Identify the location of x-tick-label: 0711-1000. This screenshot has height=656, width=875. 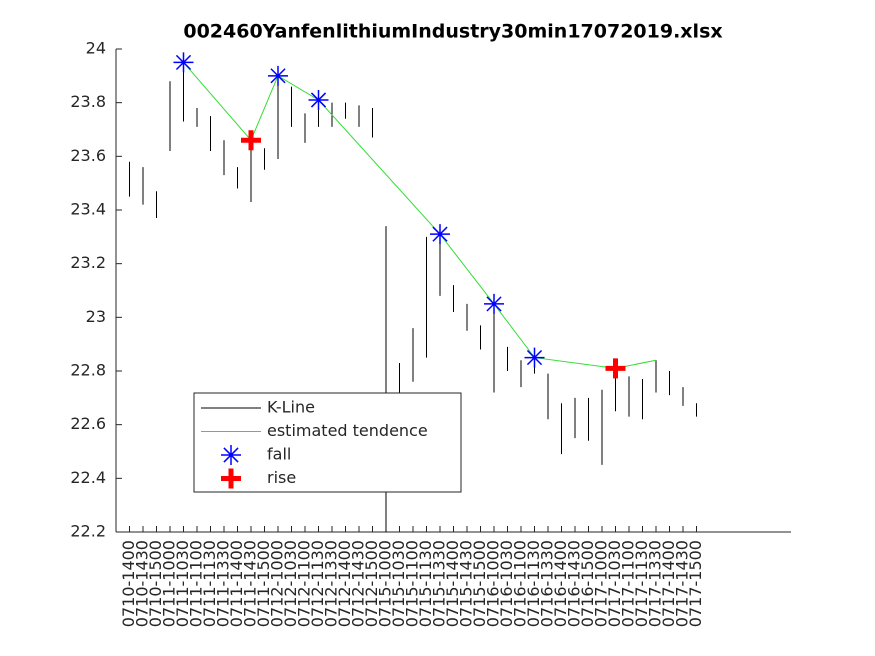
(169, 583).